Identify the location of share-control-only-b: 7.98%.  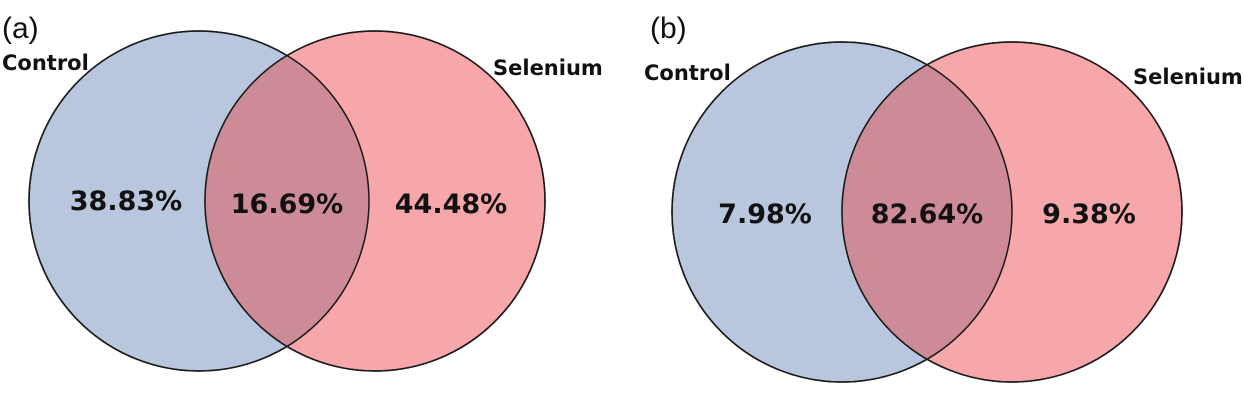
(765, 214).